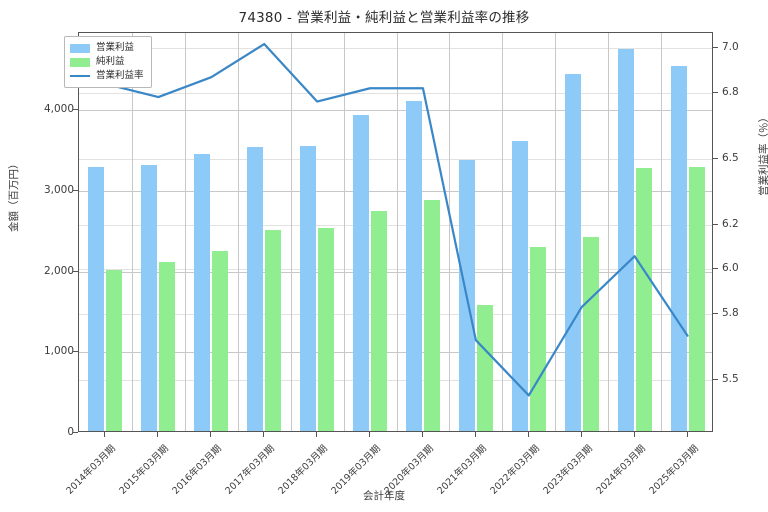  Describe the element at coordinates (730, 312) in the screenshot. I see `right-axis-tick-label: 5.8` at that location.